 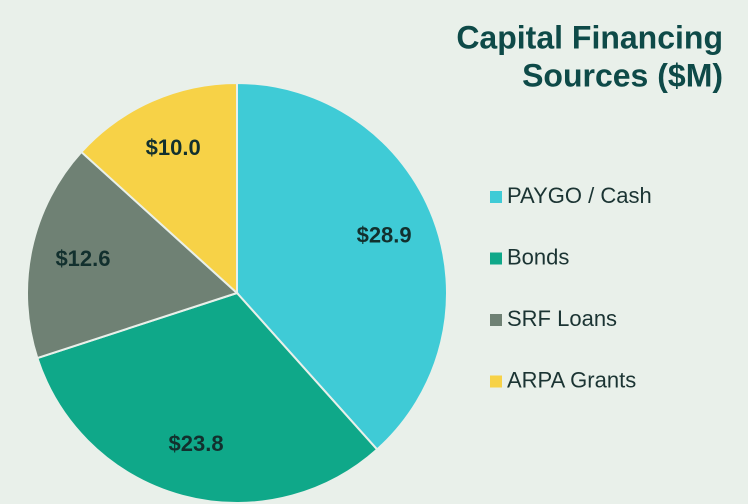 What do you see at coordinates (589, 37) in the screenshot?
I see `chart-title: Capital Financing` at bounding box center [589, 37].